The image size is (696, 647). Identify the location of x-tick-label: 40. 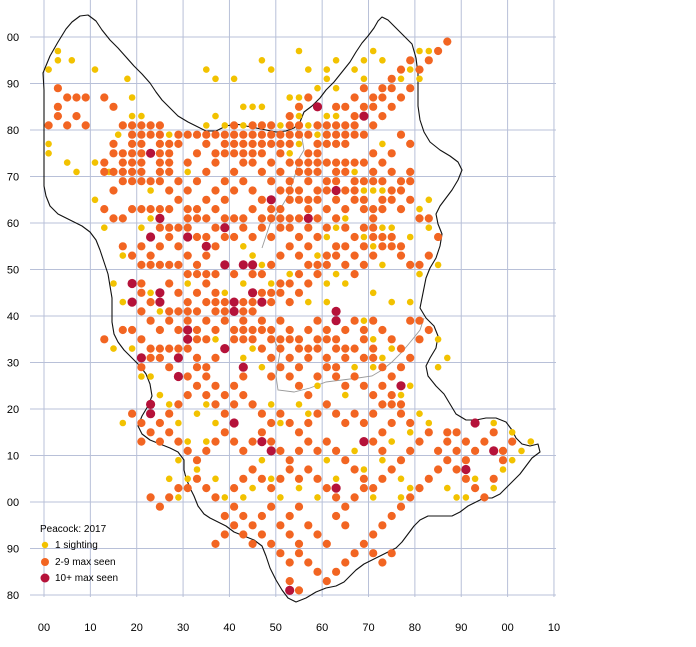
(229, 628).